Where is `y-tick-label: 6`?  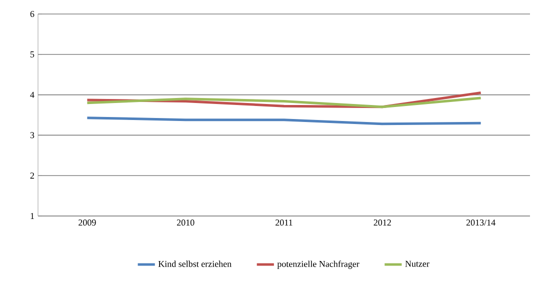 y-tick-label: 6 is located at coordinates (32, 14).